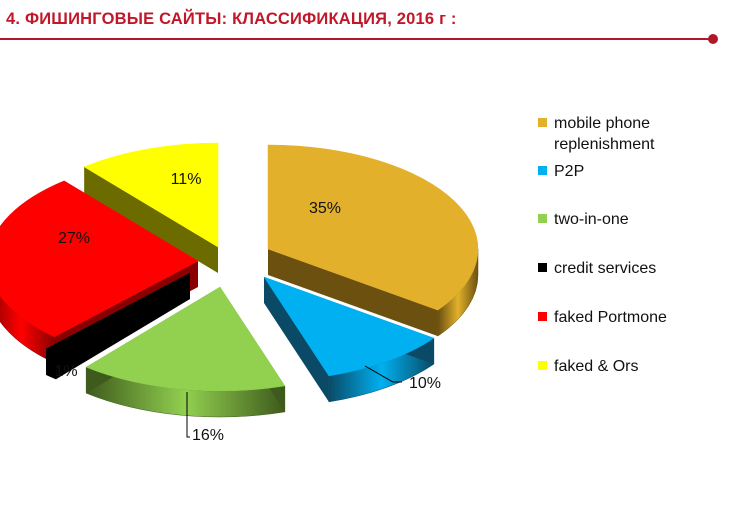 This screenshot has width=729, height=518. I want to click on legend-label: mobile phone replenishment, so click(604, 134).